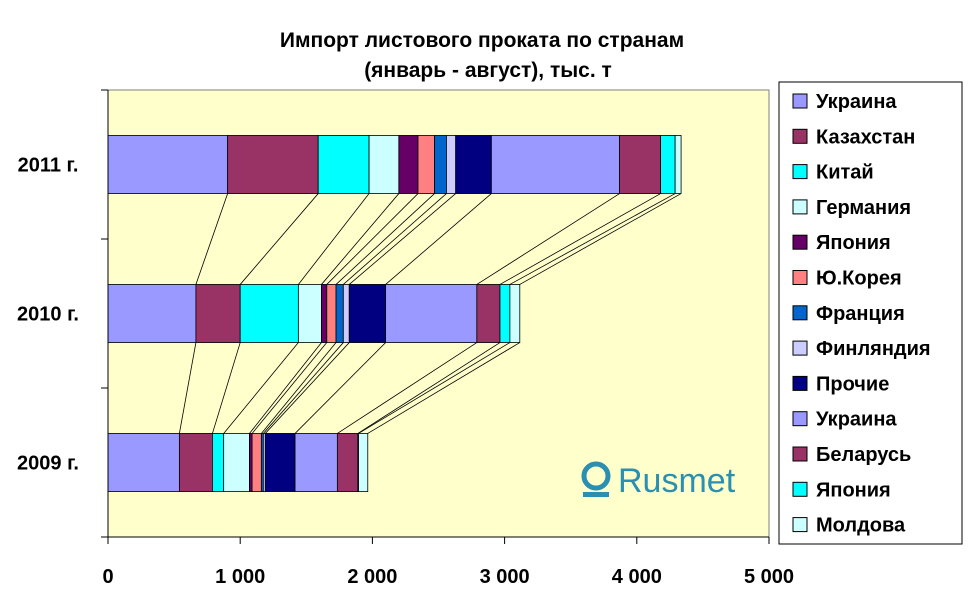  I want to click on x-tick-label: 1 000, so click(240, 577).